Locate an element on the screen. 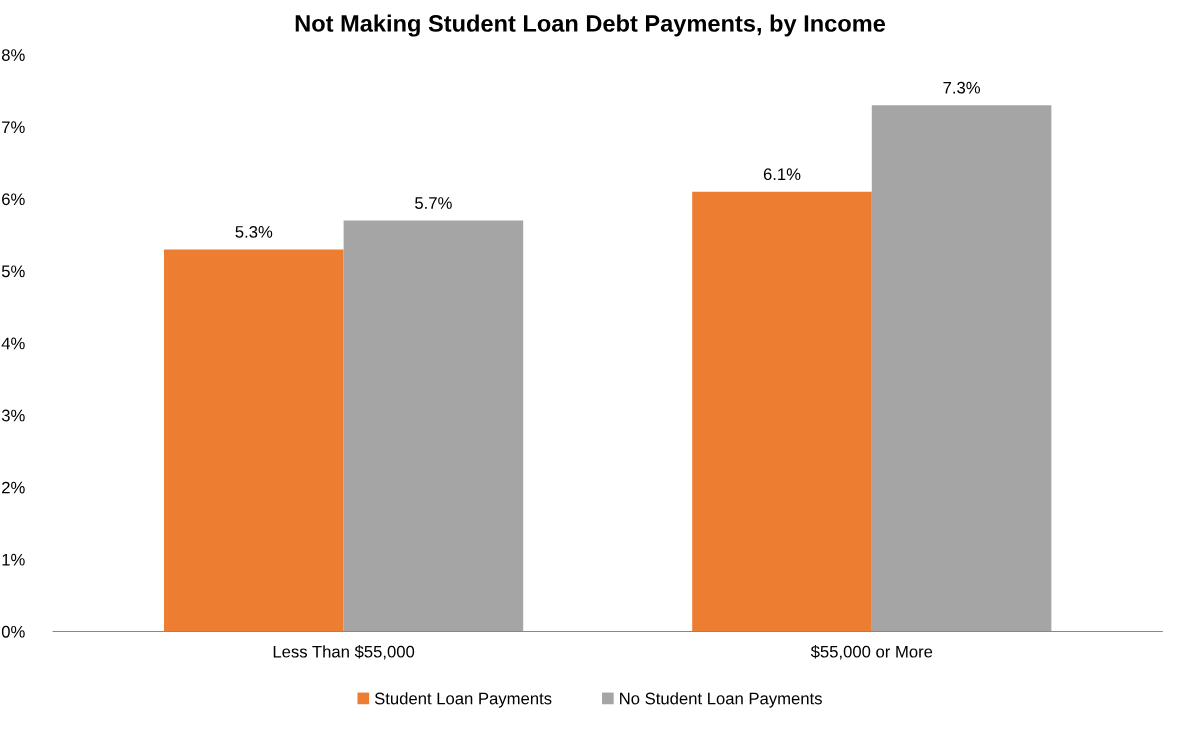 The height and width of the screenshot is (730, 1180). text: 5.7% is located at coordinates (433, 203).